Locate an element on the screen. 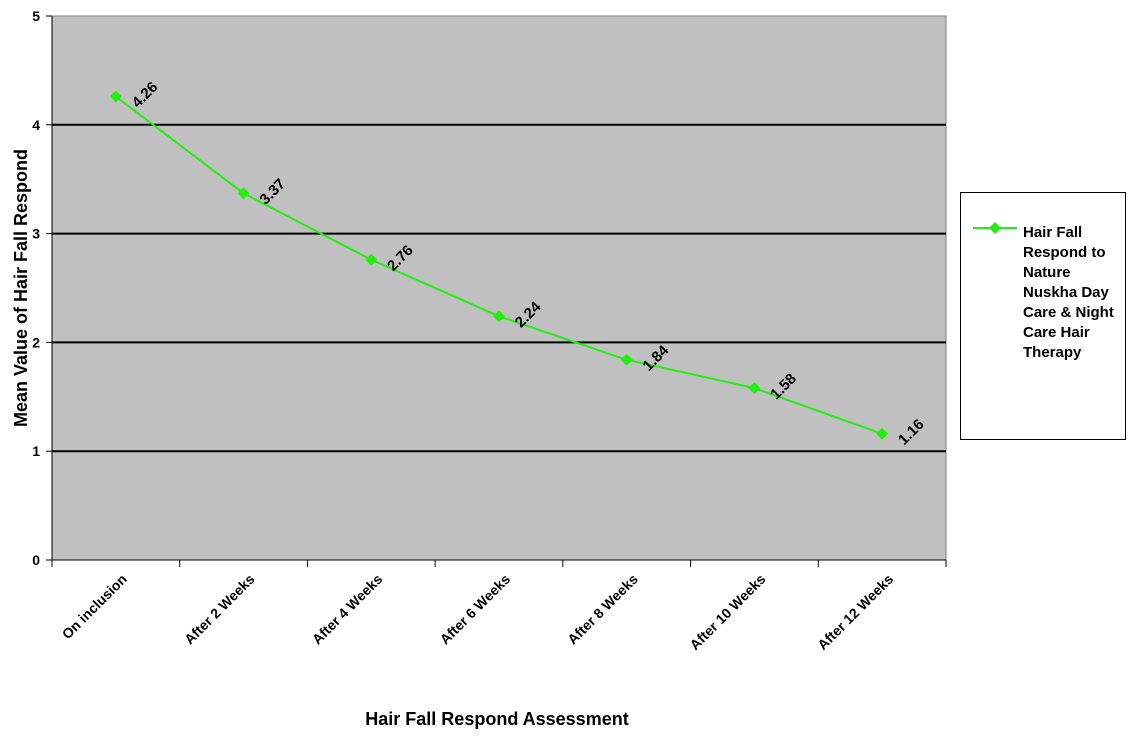 The height and width of the screenshot is (737, 1128). x-tick-label: After 6 Weeks is located at coordinates (475, 609).